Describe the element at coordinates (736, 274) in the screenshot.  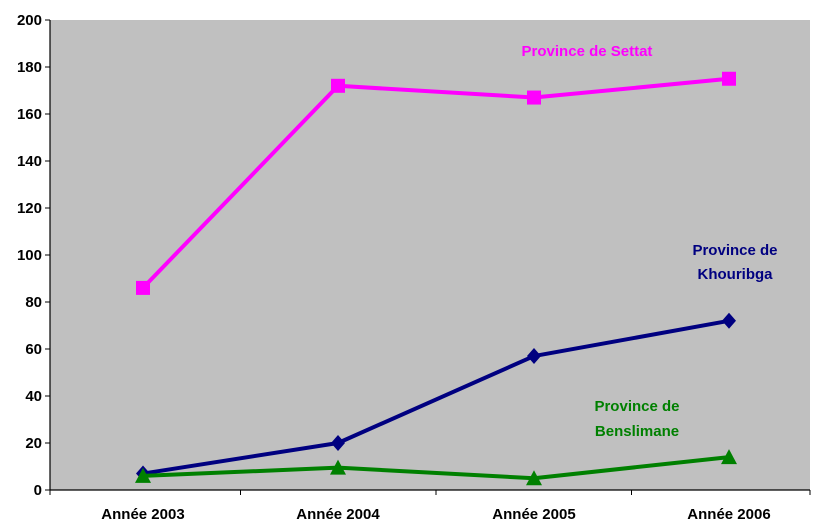
I see `series-label: Khouribga` at that location.